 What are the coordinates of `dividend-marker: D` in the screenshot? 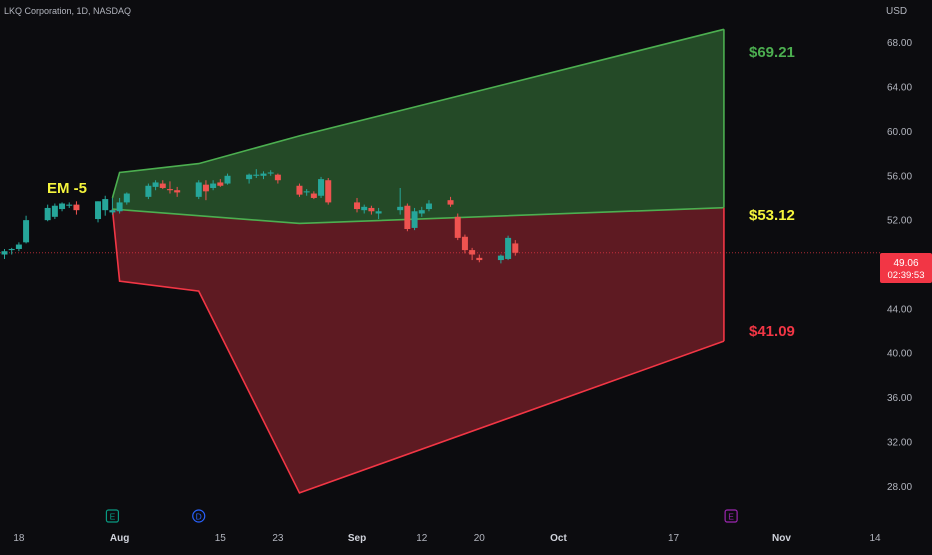 It's located at (199, 516).